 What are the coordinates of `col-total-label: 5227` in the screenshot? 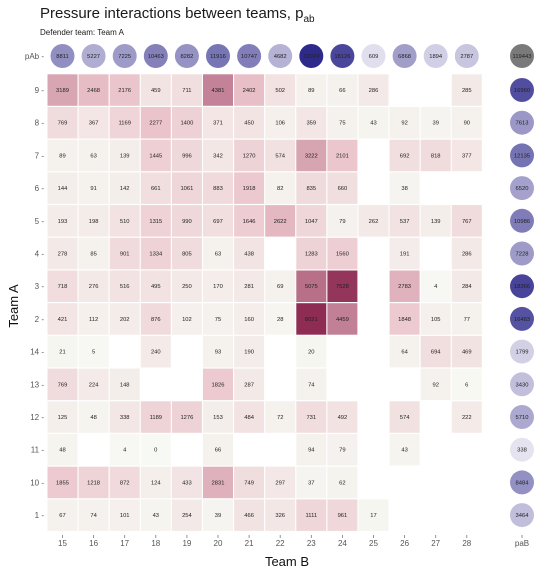 It's located at (93, 57).